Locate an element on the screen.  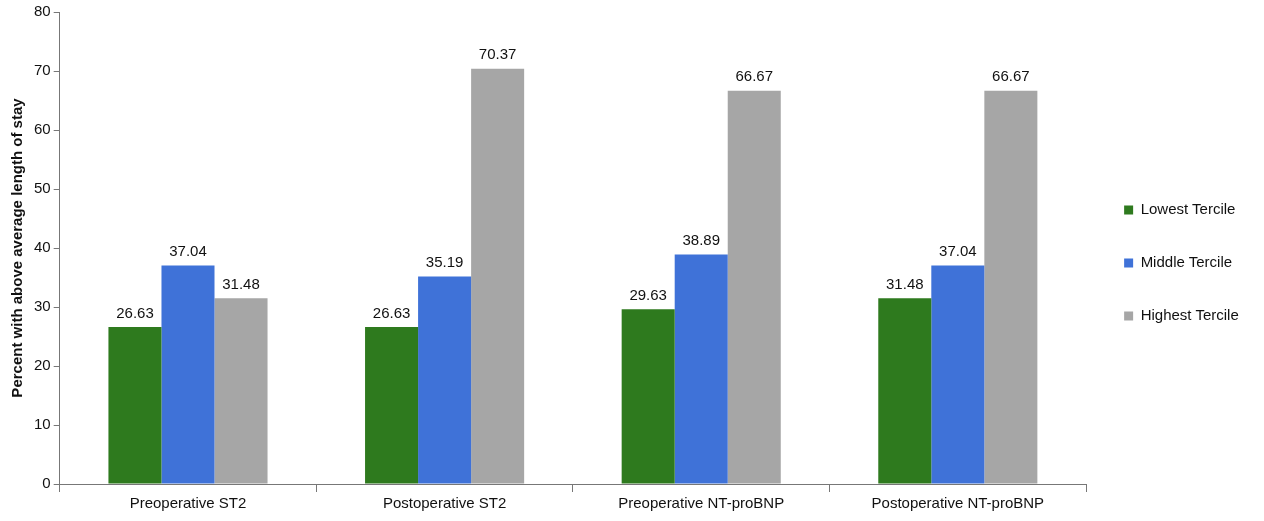
legend-label: Middle Tercile is located at coordinates (1186, 262).